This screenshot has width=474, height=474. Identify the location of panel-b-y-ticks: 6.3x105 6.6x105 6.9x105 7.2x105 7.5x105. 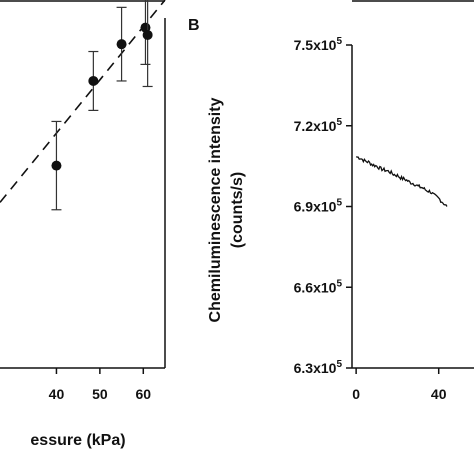
(323, 206).